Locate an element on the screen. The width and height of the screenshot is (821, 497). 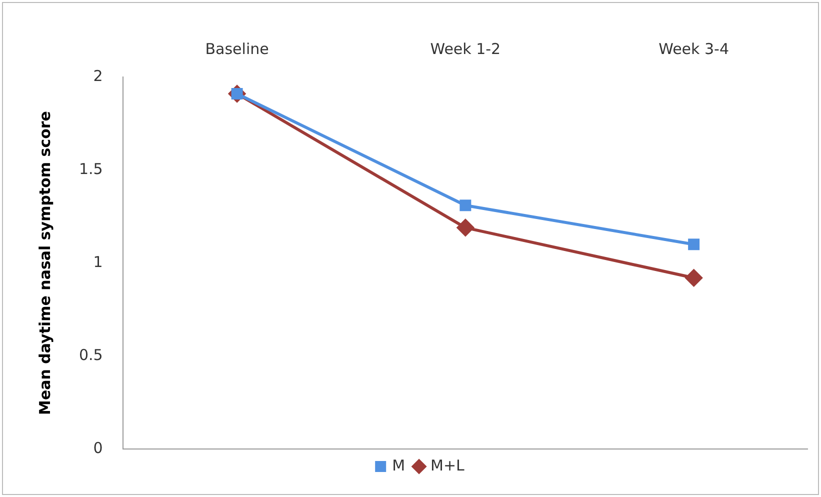
legend-label: M is located at coordinates (399, 465).